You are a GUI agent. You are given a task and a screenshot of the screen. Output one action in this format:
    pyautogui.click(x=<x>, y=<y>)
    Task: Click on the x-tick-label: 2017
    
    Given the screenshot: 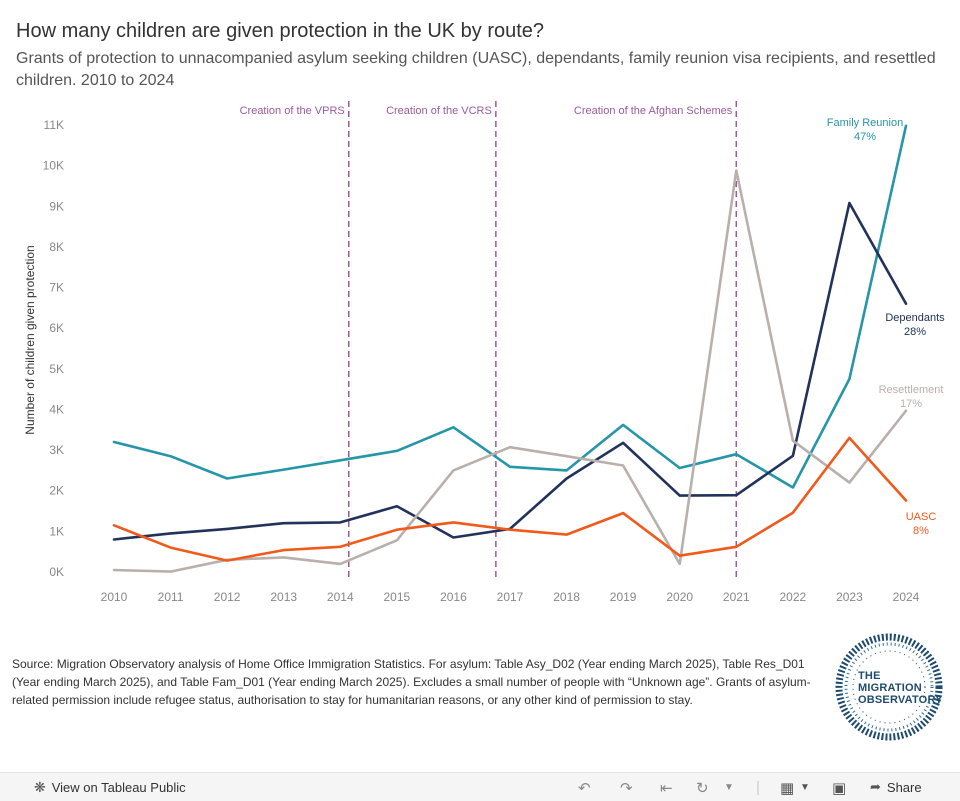 What is the action you would take?
    pyautogui.click(x=510, y=597)
    